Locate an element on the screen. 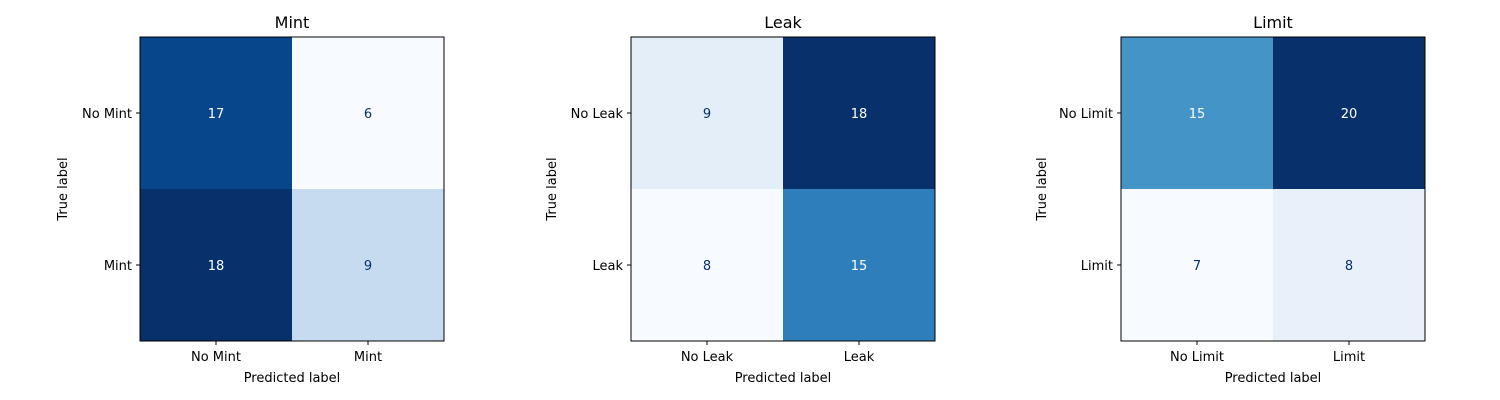 This screenshot has height=400, width=1500. x-tick-label: Limit is located at coordinates (1349, 357).